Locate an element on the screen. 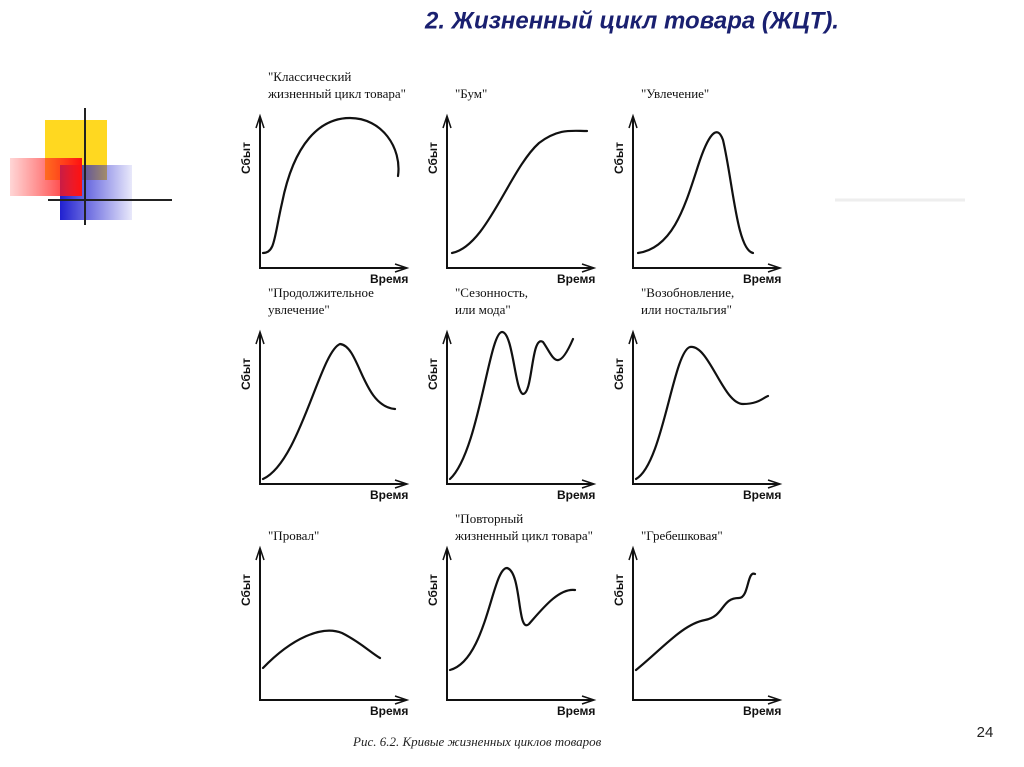  panel: "Сезонность, или мода" Сбыт Время is located at coordinates (511, 393).